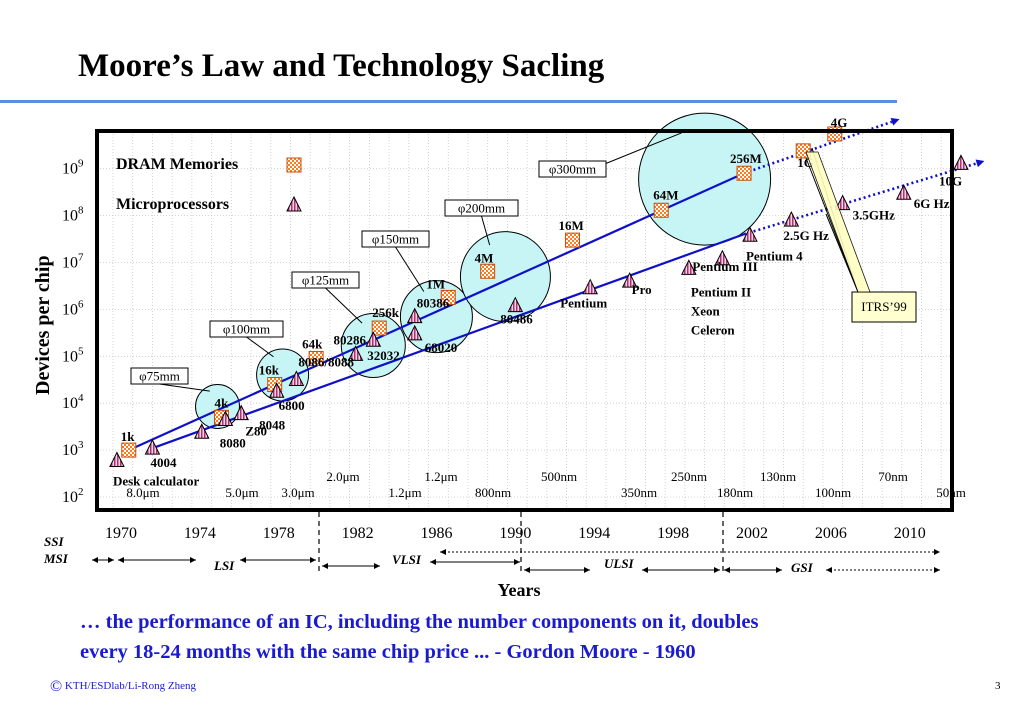 The width and height of the screenshot is (1023, 708). I want to click on copyright-symbol: ©, so click(56, 686).